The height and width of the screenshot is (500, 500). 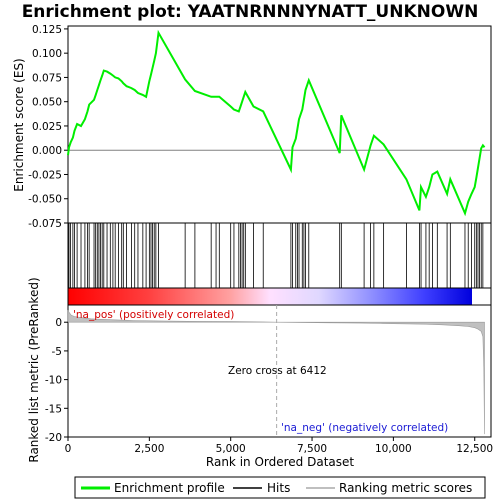 What do you see at coordinates (474, 449) in the screenshot?
I see `x-tick-label: 12,500` at bounding box center [474, 449].